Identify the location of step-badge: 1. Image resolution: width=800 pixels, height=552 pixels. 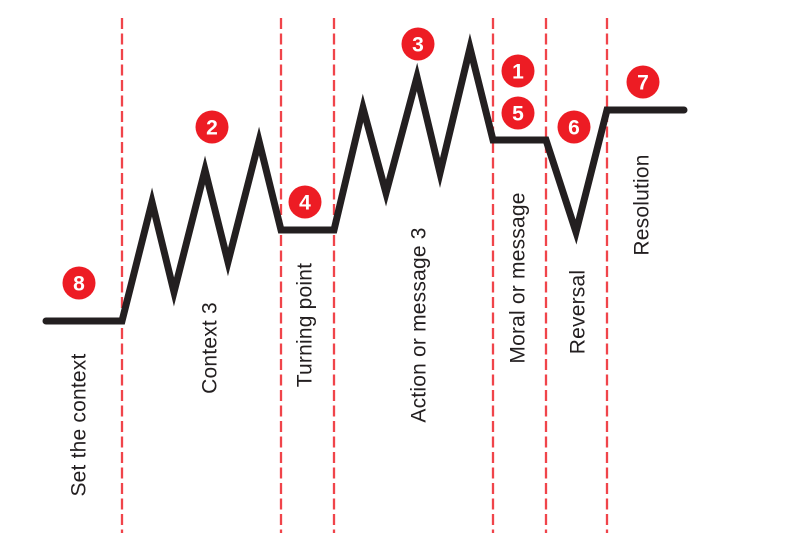
(518, 71).